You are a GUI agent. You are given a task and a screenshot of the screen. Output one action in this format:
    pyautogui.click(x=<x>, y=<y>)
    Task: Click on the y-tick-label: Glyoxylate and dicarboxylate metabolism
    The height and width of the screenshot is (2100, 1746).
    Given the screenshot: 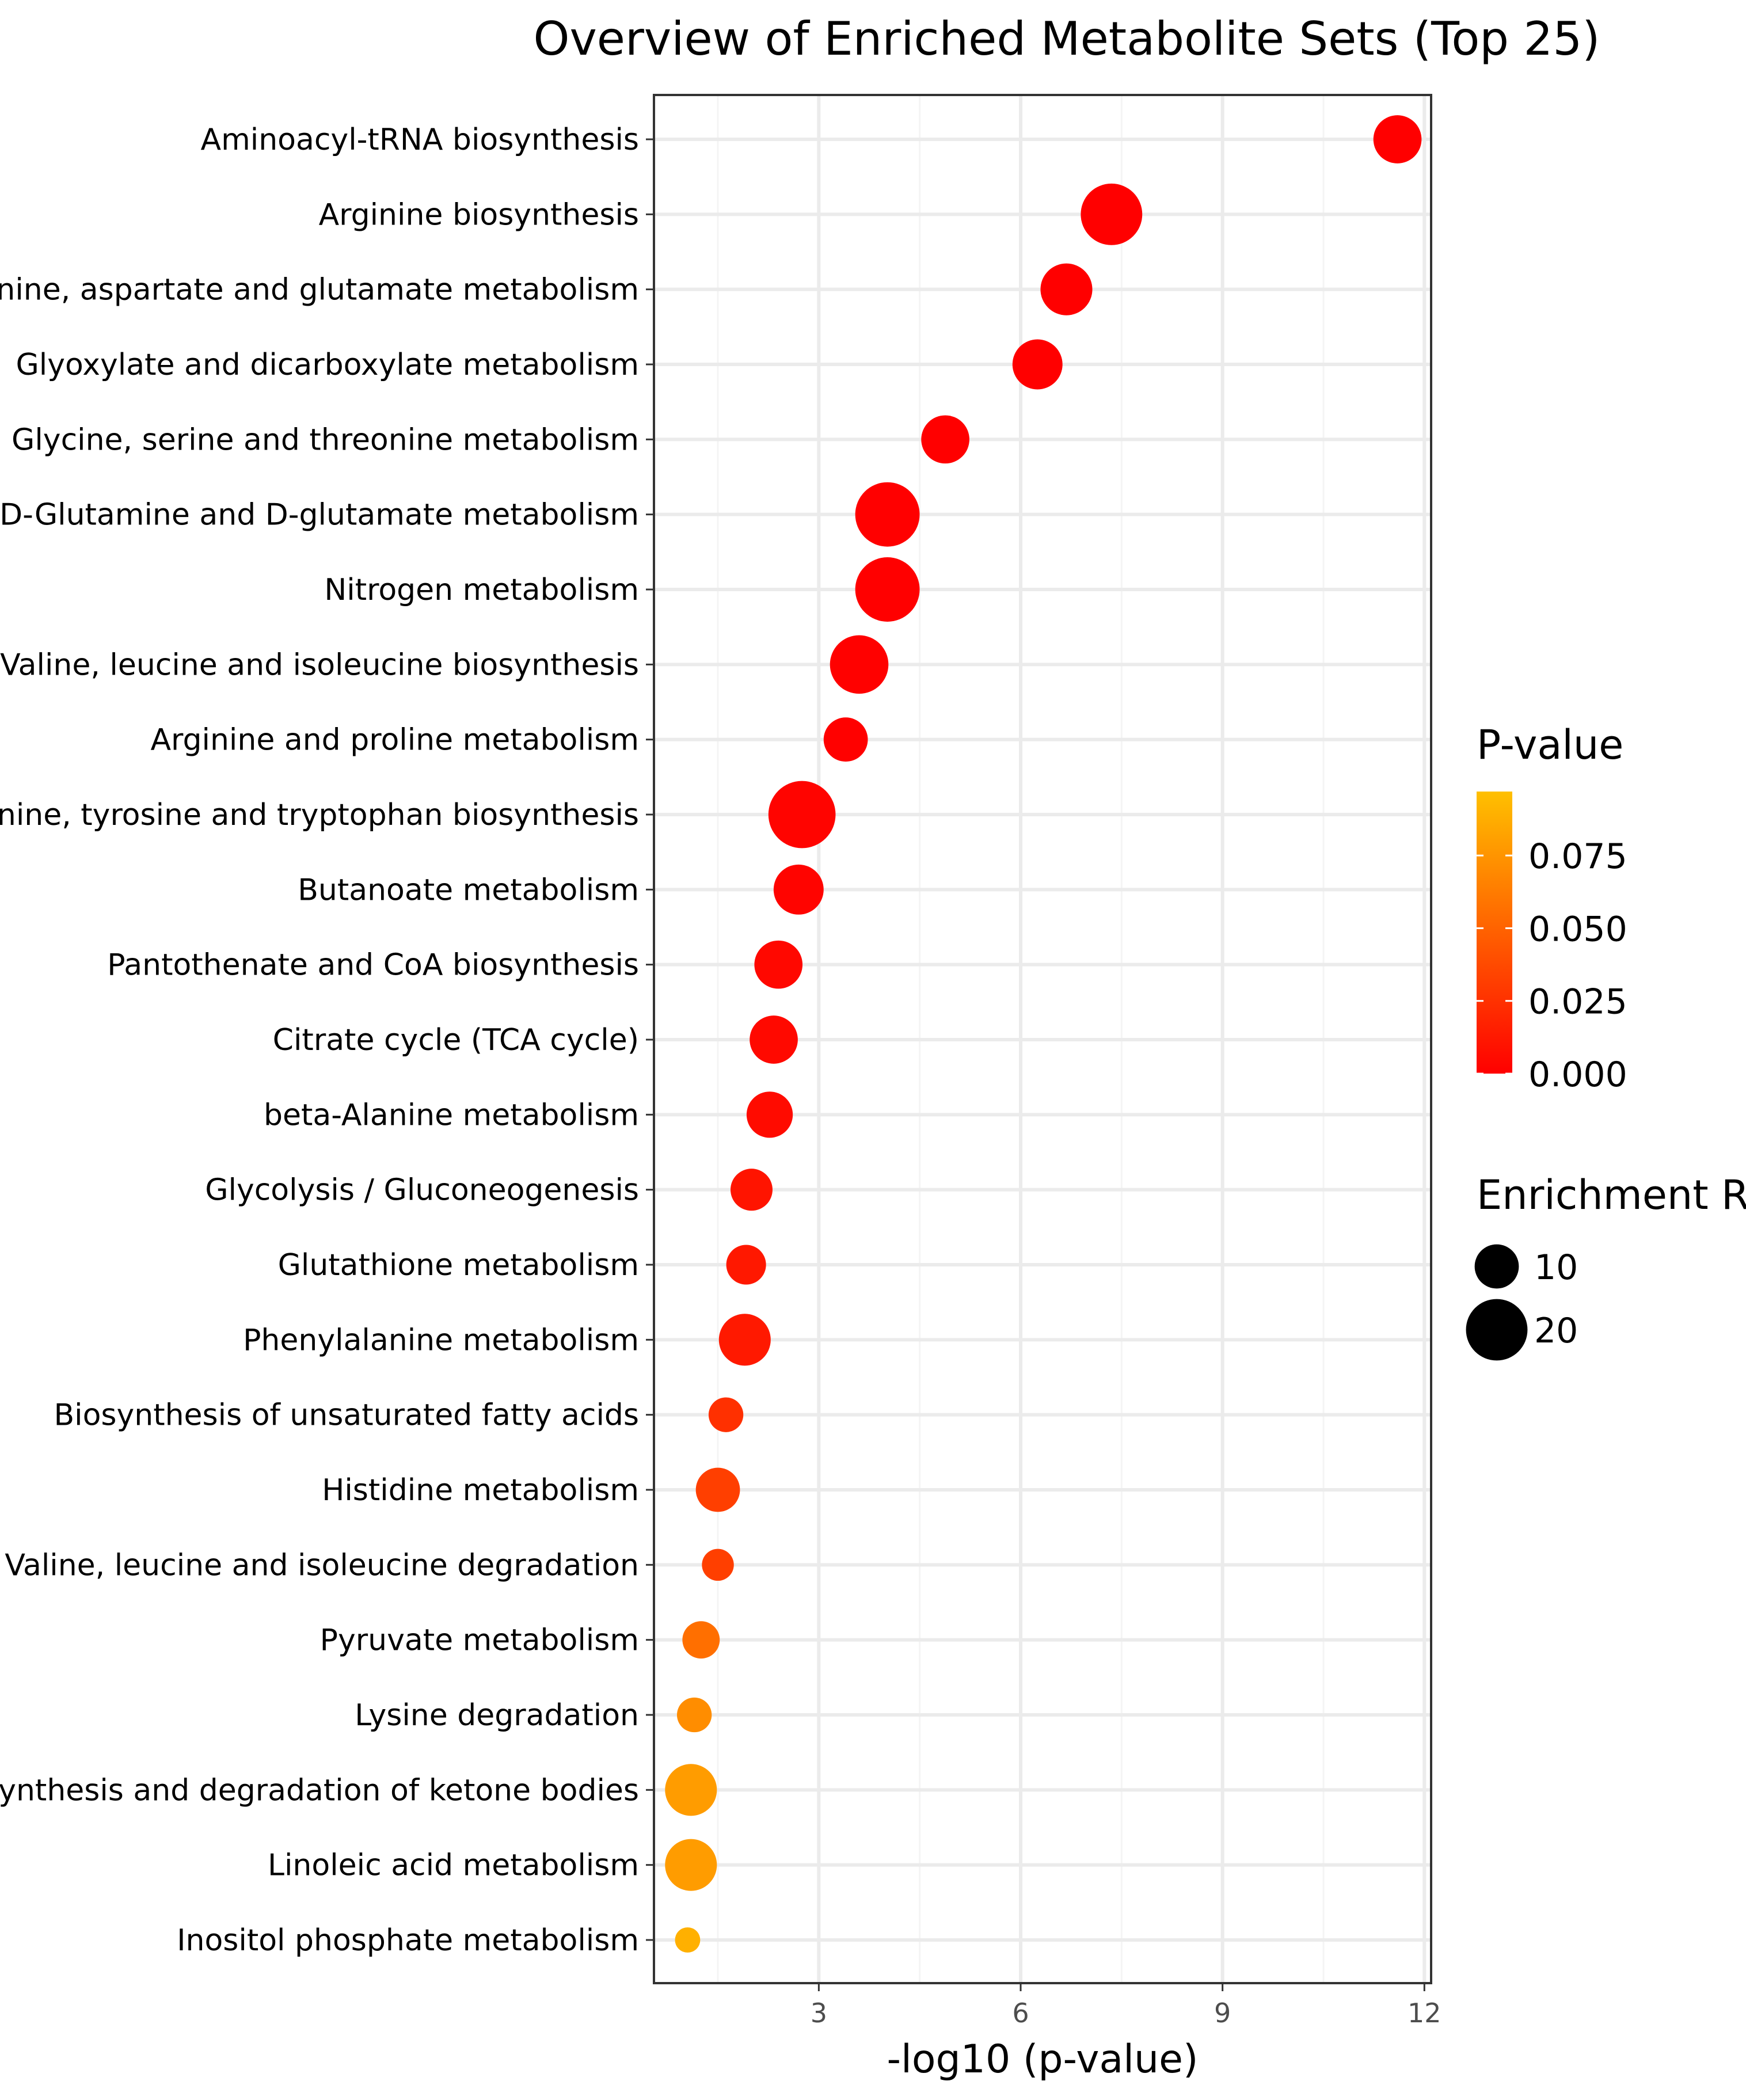 What is the action you would take?
    pyautogui.click(x=328, y=365)
    